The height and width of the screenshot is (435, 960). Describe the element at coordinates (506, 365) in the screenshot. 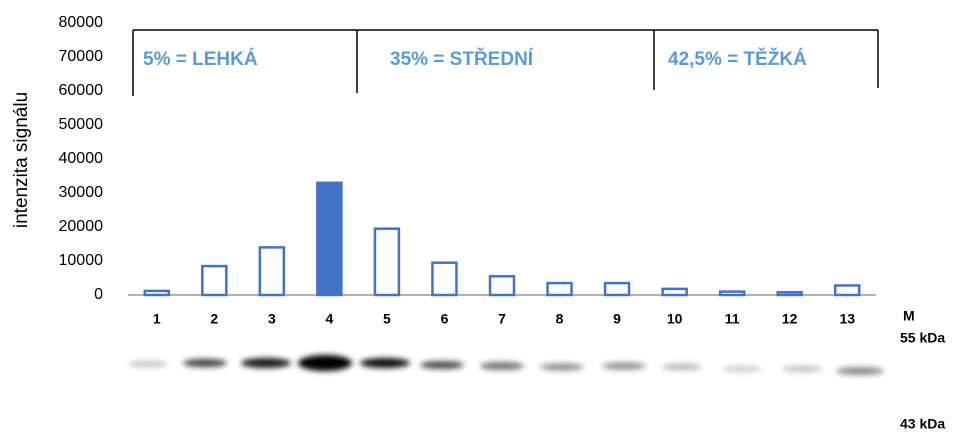

I see `blot-bands` at that location.